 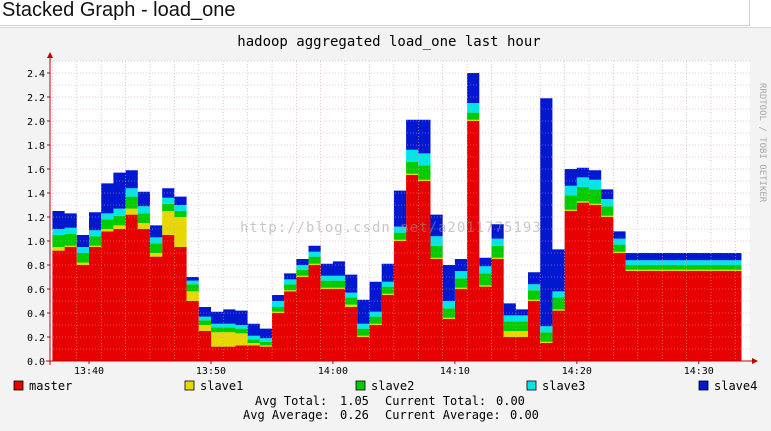 What do you see at coordinates (18, 385) in the screenshot?
I see `legend-swatch-master` at bounding box center [18, 385].